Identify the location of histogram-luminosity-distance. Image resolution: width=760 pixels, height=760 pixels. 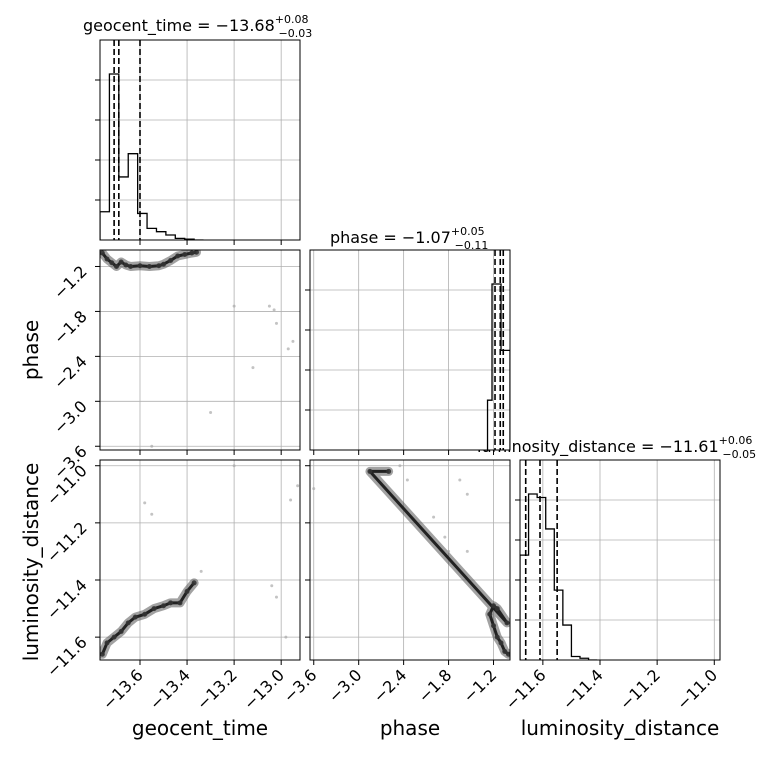
(618, 562).